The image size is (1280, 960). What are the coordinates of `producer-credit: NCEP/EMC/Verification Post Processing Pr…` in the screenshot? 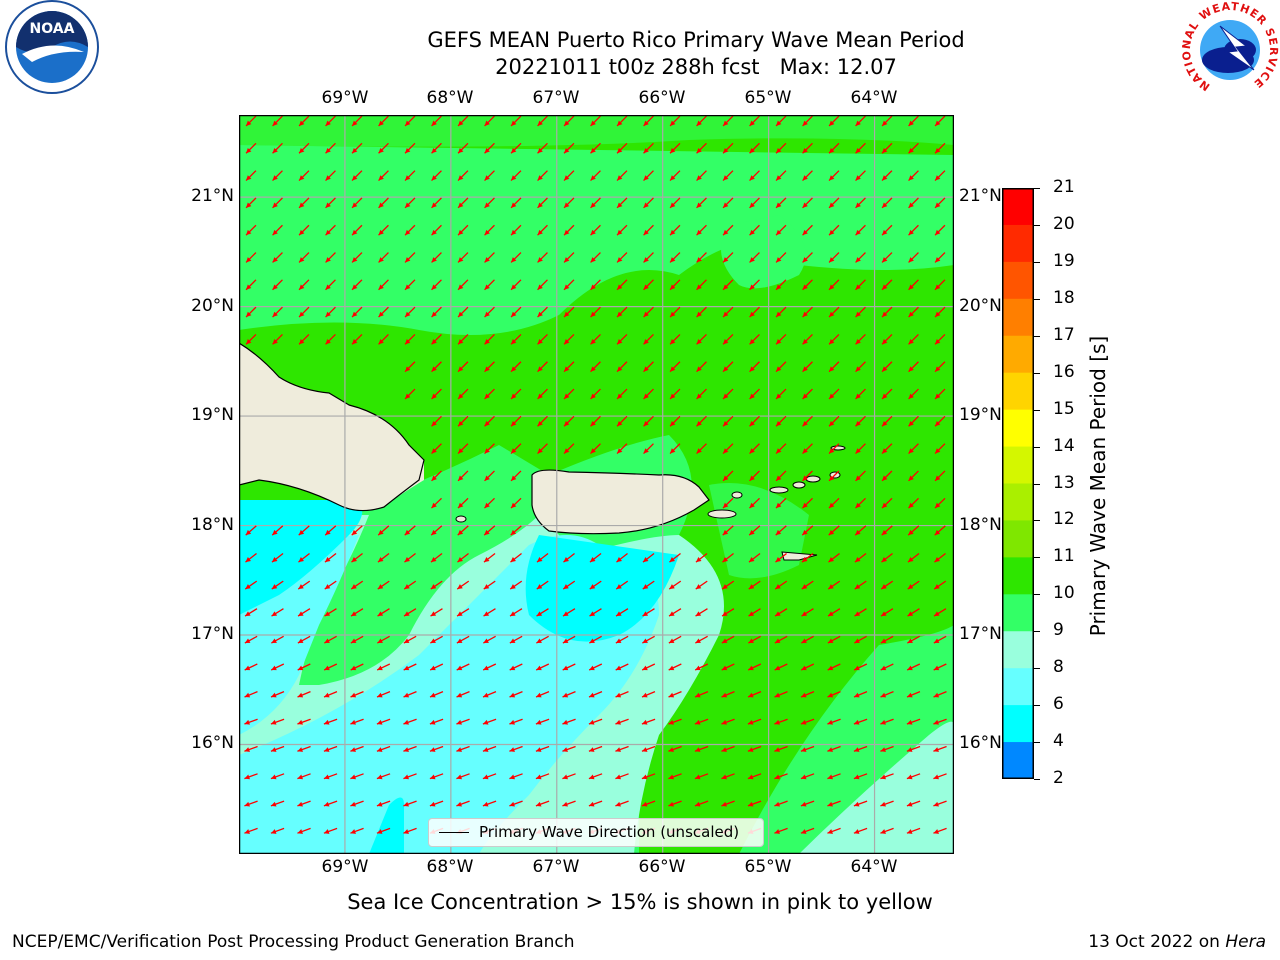 It's located at (293, 942).